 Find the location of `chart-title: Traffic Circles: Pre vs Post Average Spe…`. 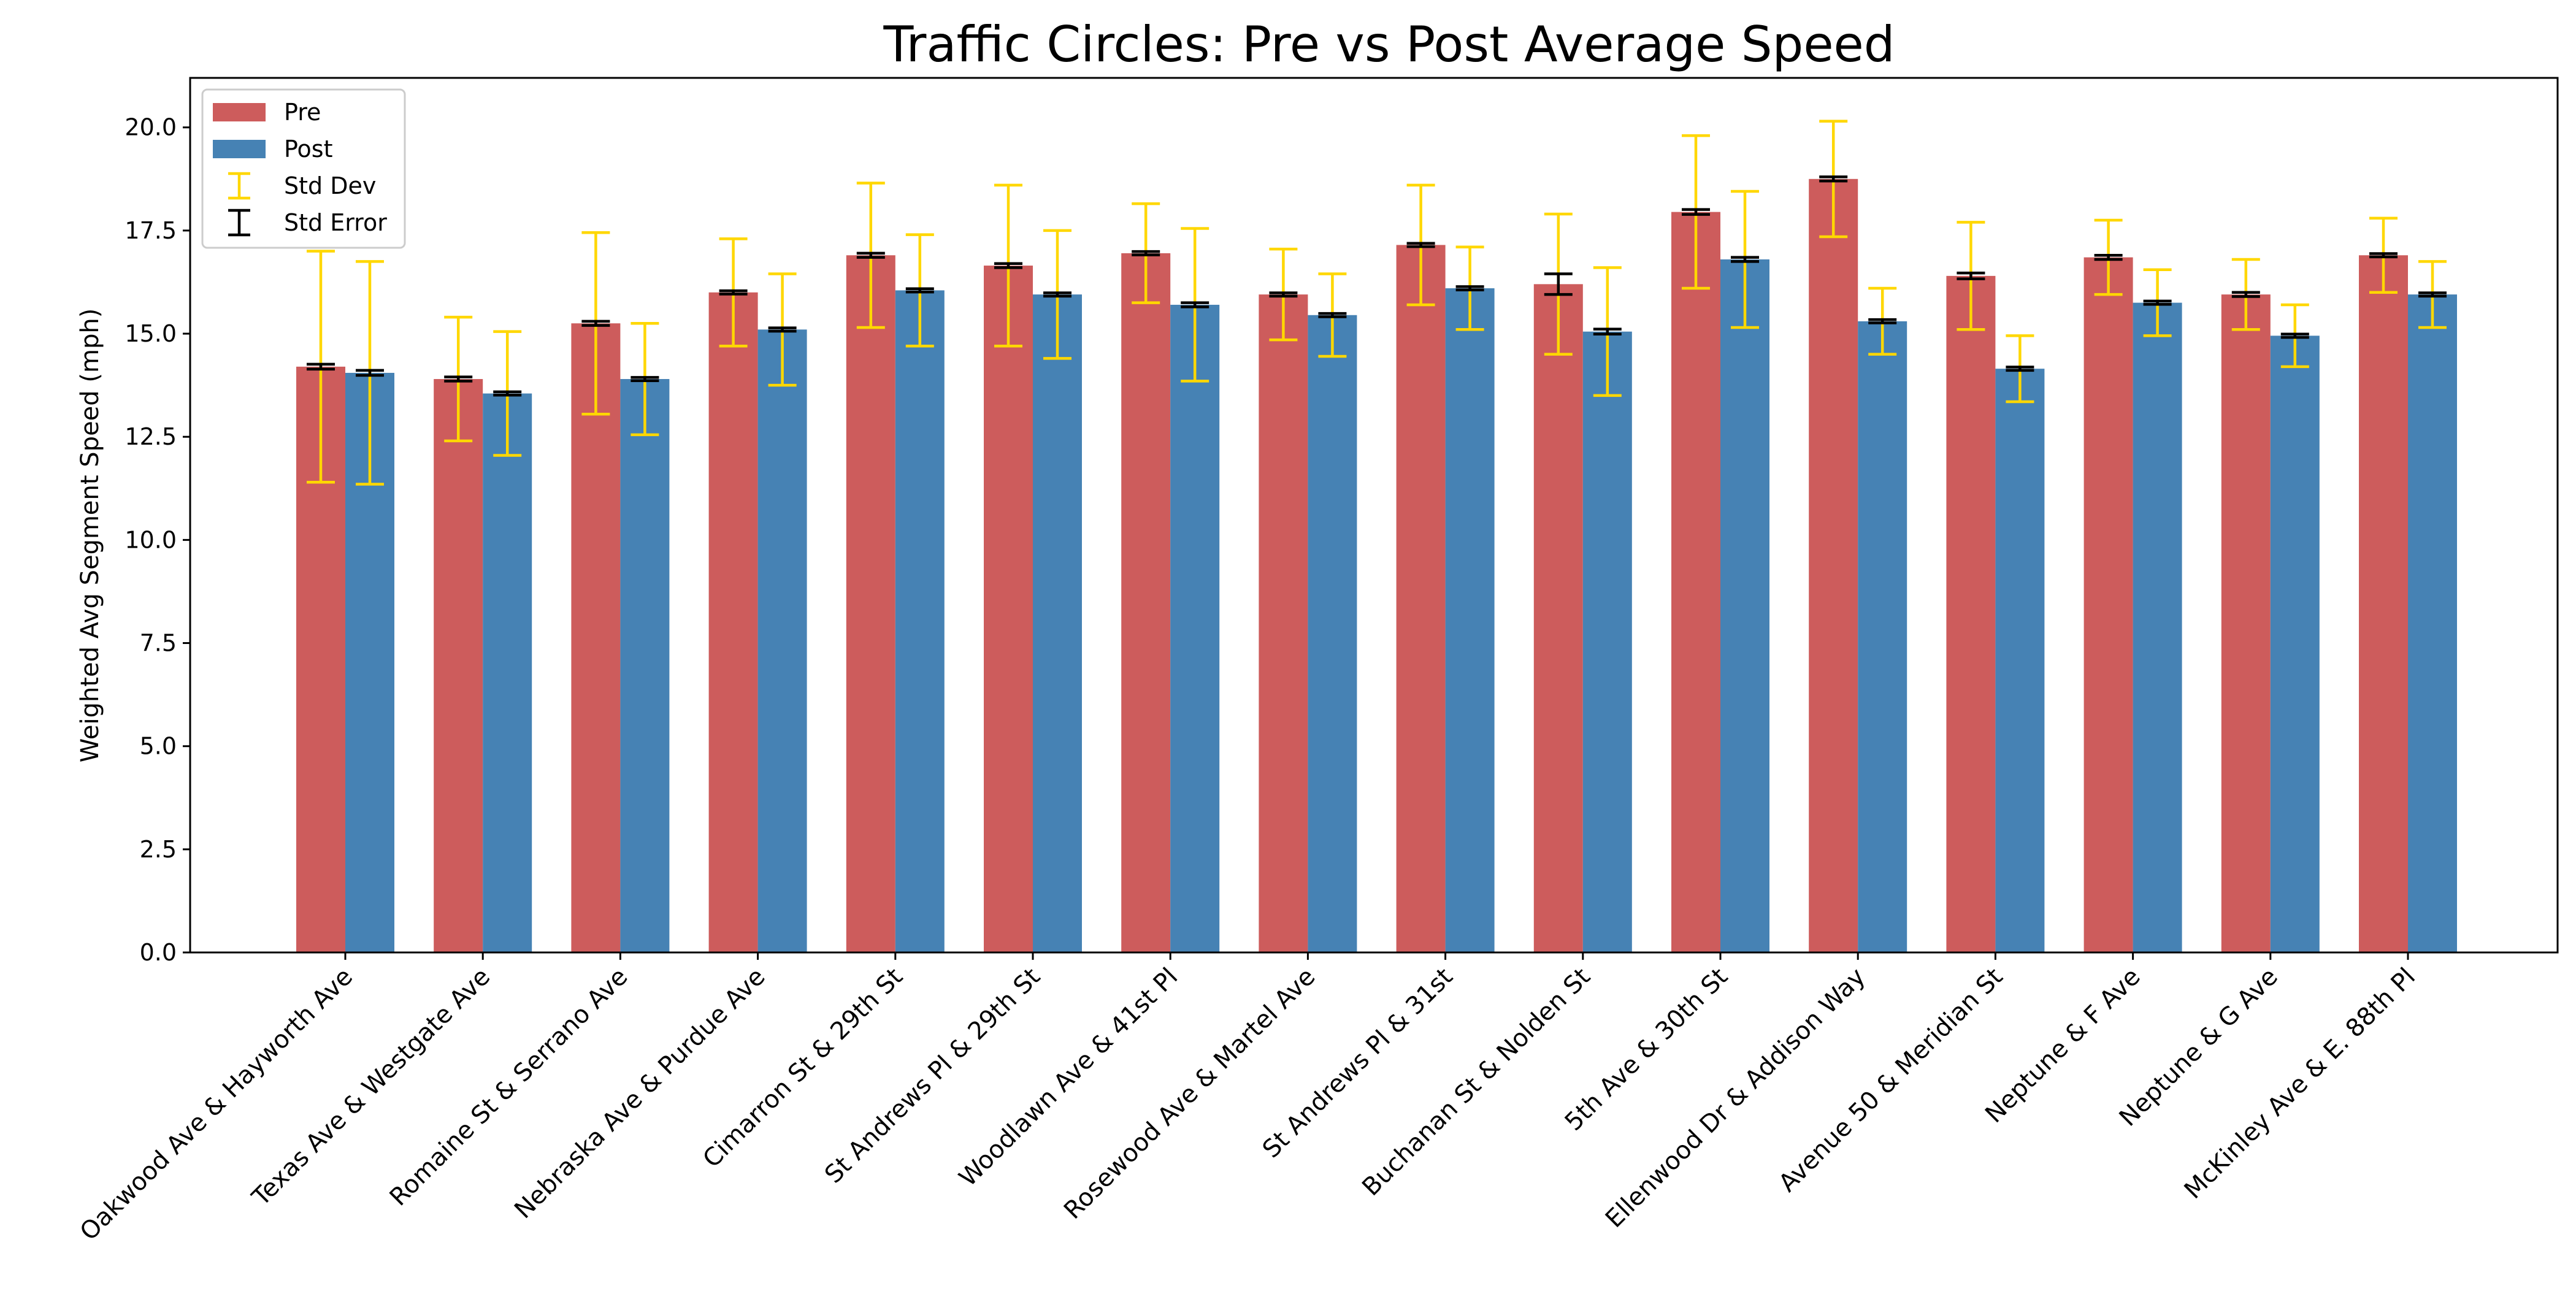

chart-title: Traffic Circles: Pre vs Post Average Spe… is located at coordinates (1389, 44).